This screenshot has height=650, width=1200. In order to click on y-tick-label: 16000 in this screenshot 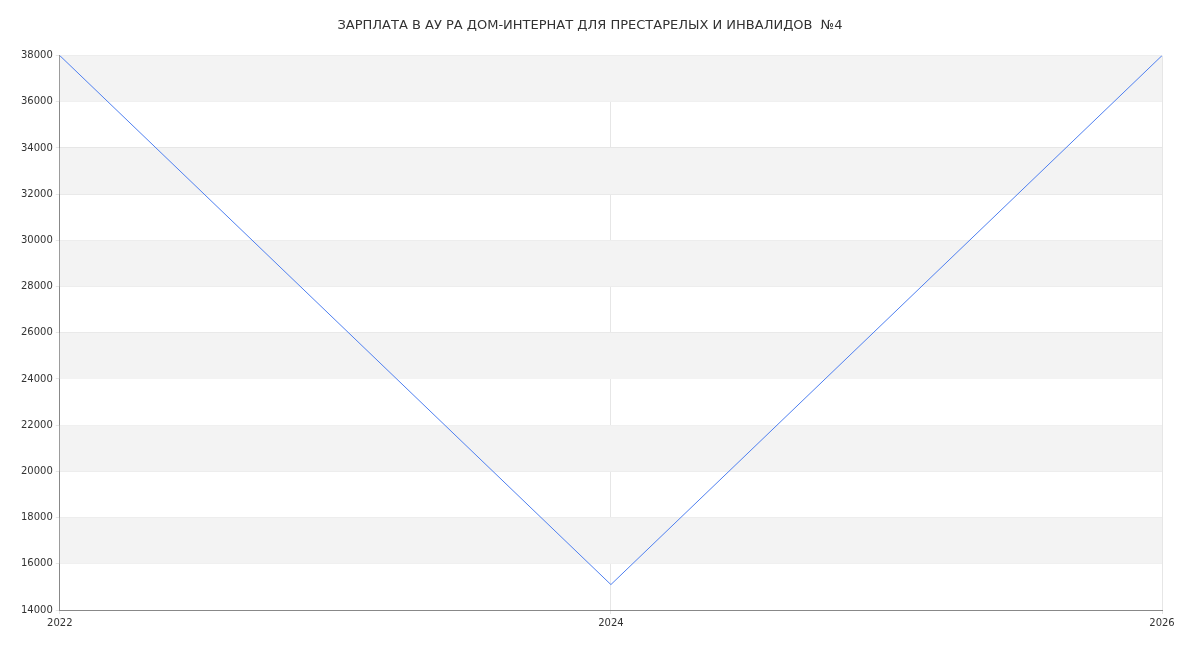, I will do `click(37, 563)`.